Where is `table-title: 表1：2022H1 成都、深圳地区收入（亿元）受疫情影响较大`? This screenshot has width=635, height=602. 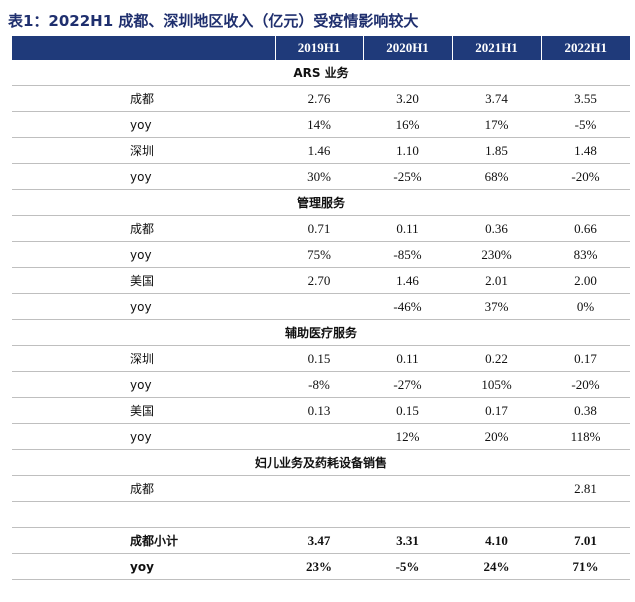 table-title: 表1：2022H1 成都、深圳地区收入（亿元）受疫情影响较大 is located at coordinates (213, 21).